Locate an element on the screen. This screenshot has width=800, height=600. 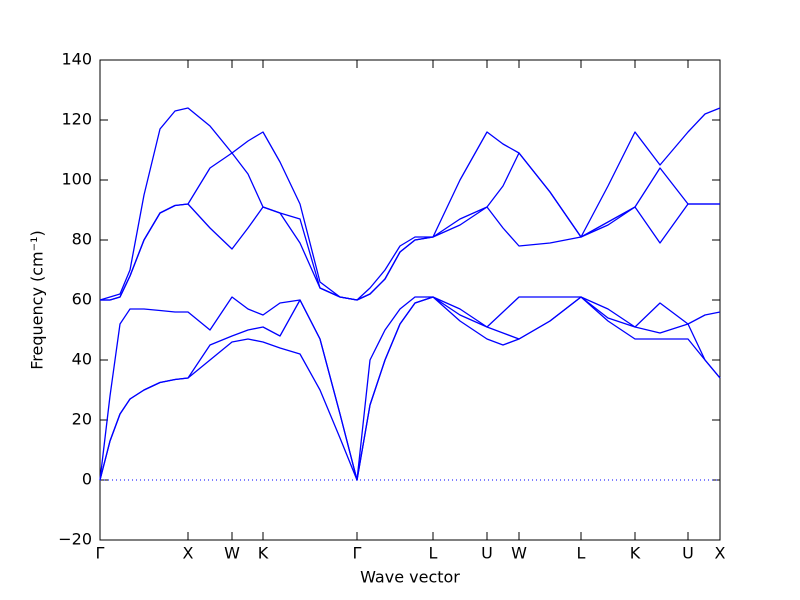
y-tick-label: 20 is located at coordinates (82, 419).